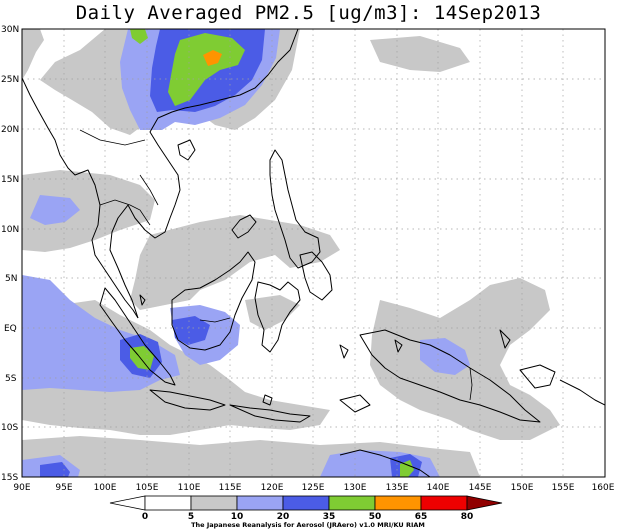 The width and height of the screenshot is (617, 529). What do you see at coordinates (147, 488) in the screenshot?
I see `lon-label: 105E` at bounding box center [147, 488].